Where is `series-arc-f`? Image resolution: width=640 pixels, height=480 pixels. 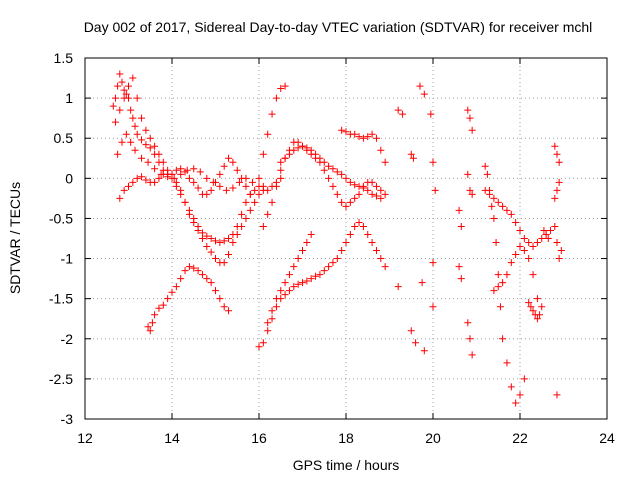
series-arc-f is located at coordinates (322, 284).